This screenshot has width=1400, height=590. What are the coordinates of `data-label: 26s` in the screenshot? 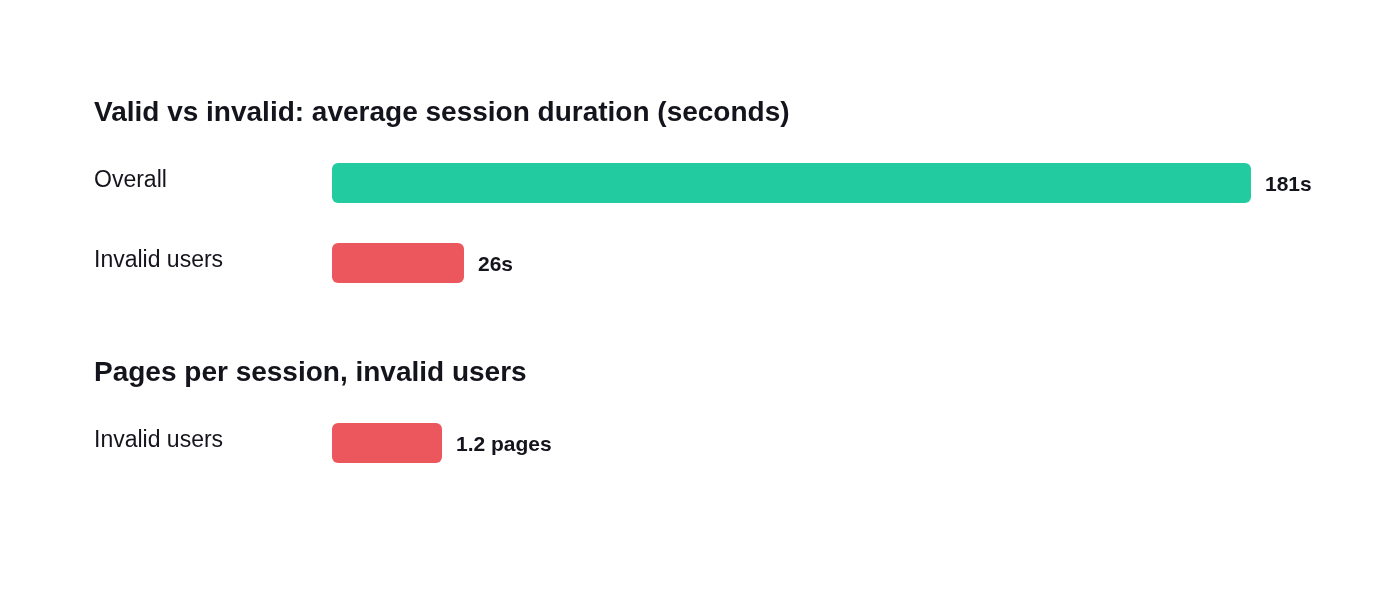 It's located at (496, 263).